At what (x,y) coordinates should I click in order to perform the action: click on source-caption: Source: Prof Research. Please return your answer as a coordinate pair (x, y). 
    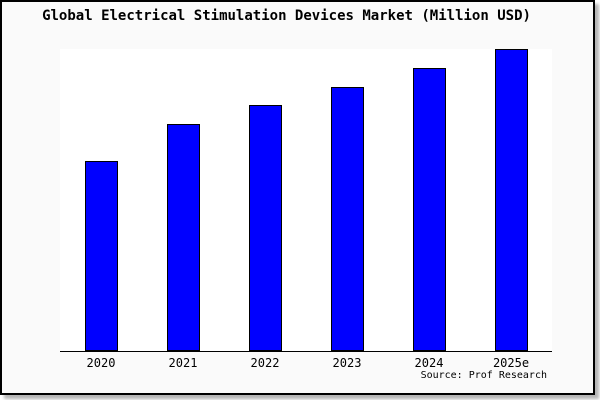
    Looking at the image, I should click on (483, 375).